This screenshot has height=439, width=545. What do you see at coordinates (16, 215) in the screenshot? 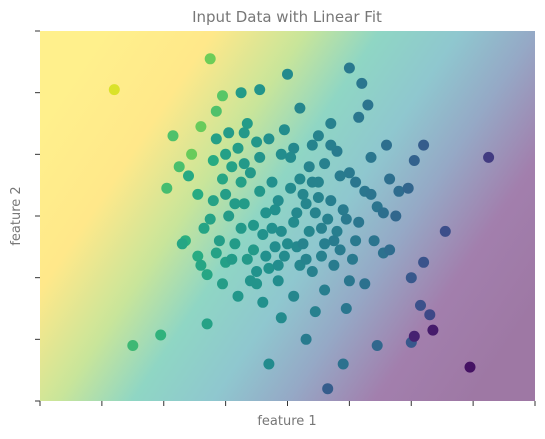
I see `y-axis-label: feature 2` at bounding box center [16, 215].